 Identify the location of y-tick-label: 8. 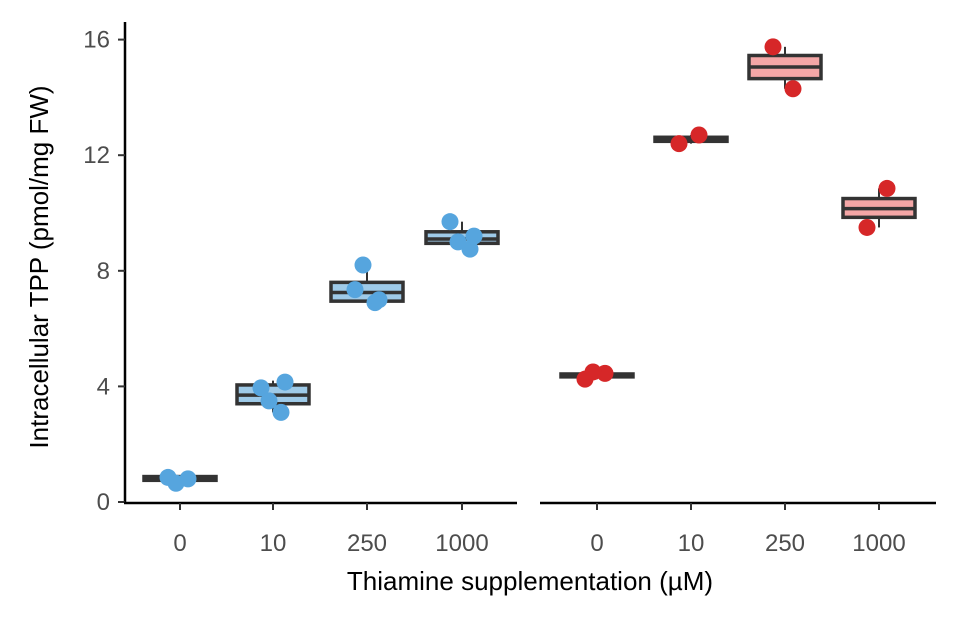
(103, 271).